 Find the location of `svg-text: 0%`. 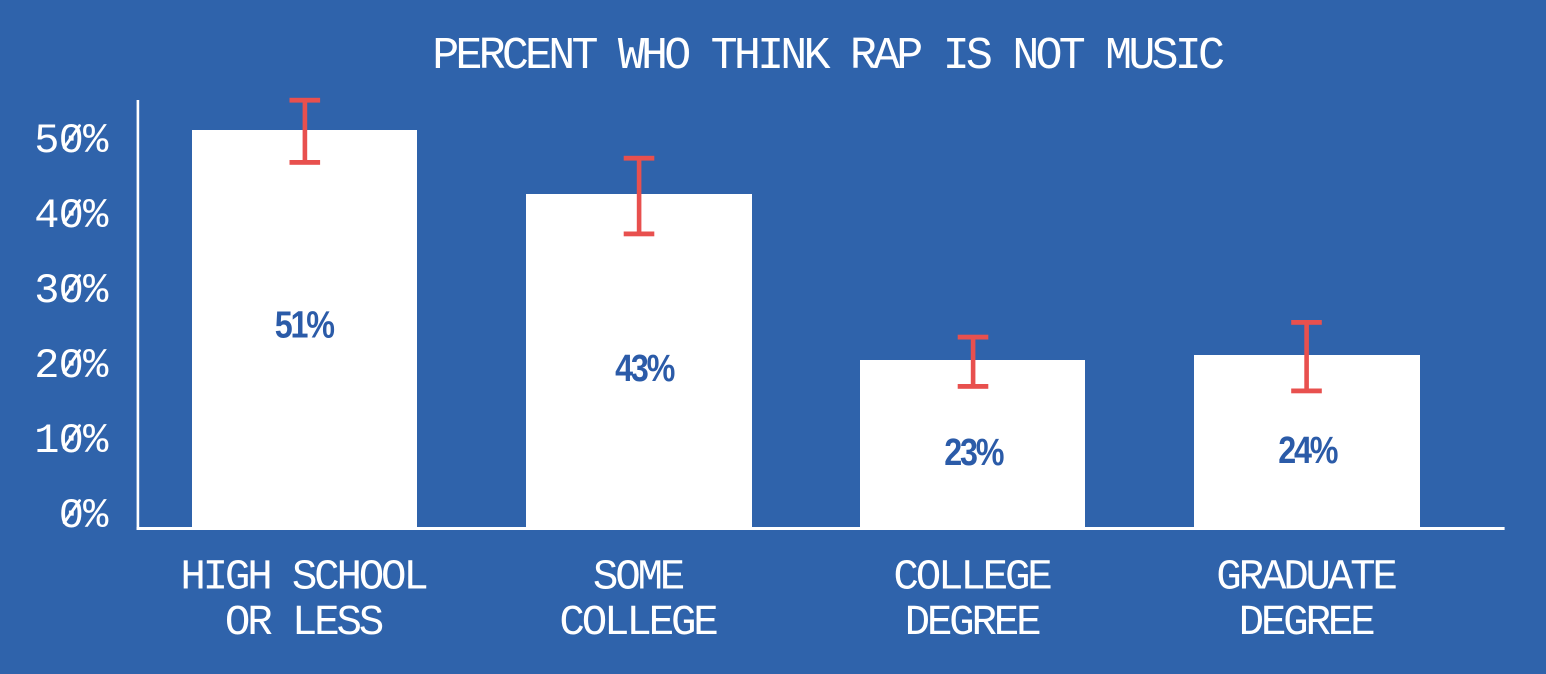

svg-text: 0% is located at coordinates (84, 516).